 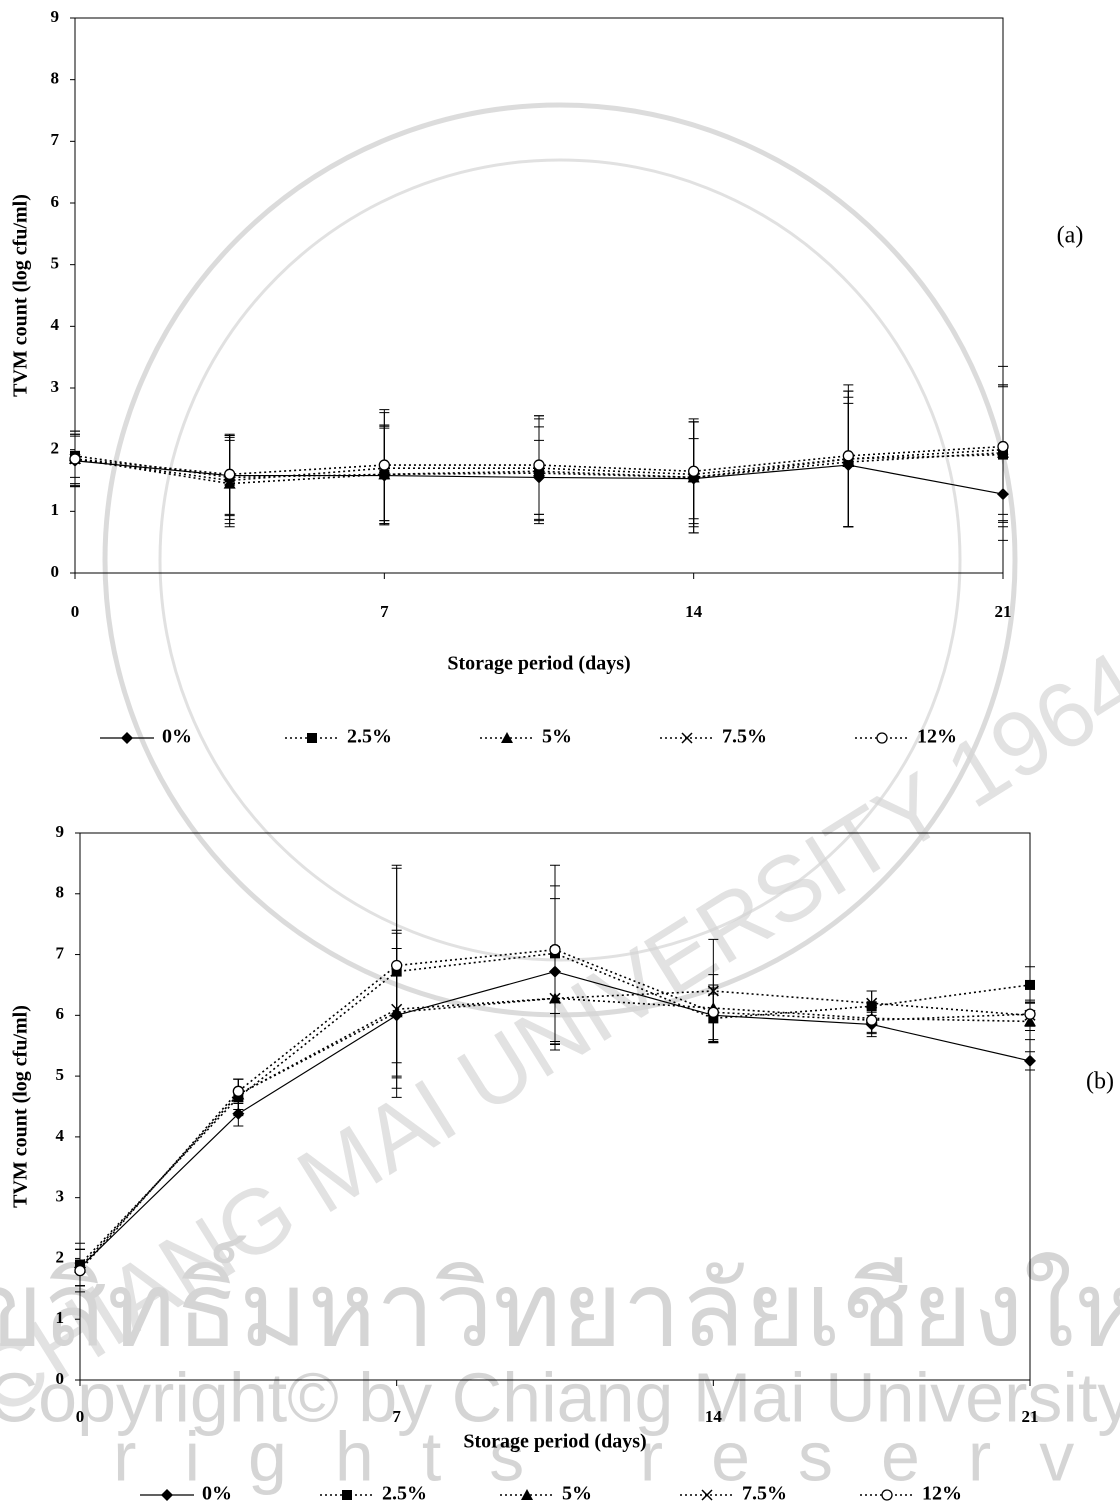 What do you see at coordinates (560, 1397) in the screenshot?
I see `watermark-text: Copyright© by Chiang Mai University` at bounding box center [560, 1397].